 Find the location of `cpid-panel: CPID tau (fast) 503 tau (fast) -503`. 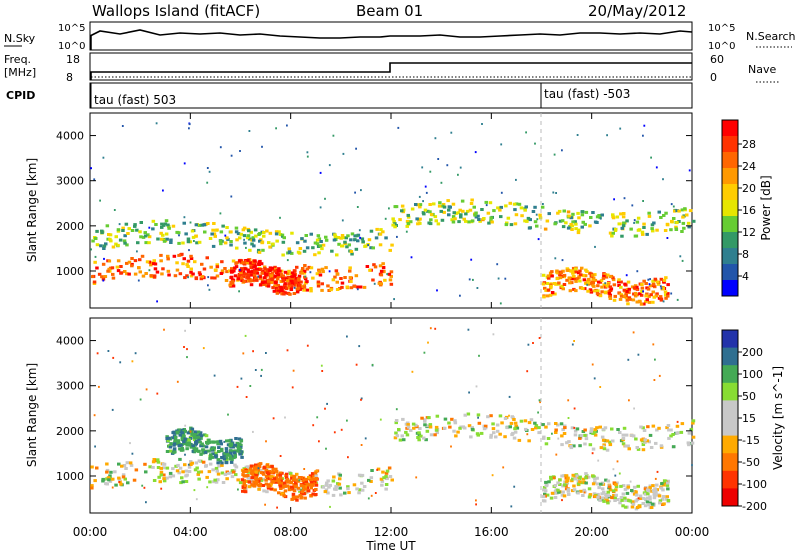

cpid-panel: CPID tau (fast) 503 tau (fast) -503 is located at coordinates (349, 95).